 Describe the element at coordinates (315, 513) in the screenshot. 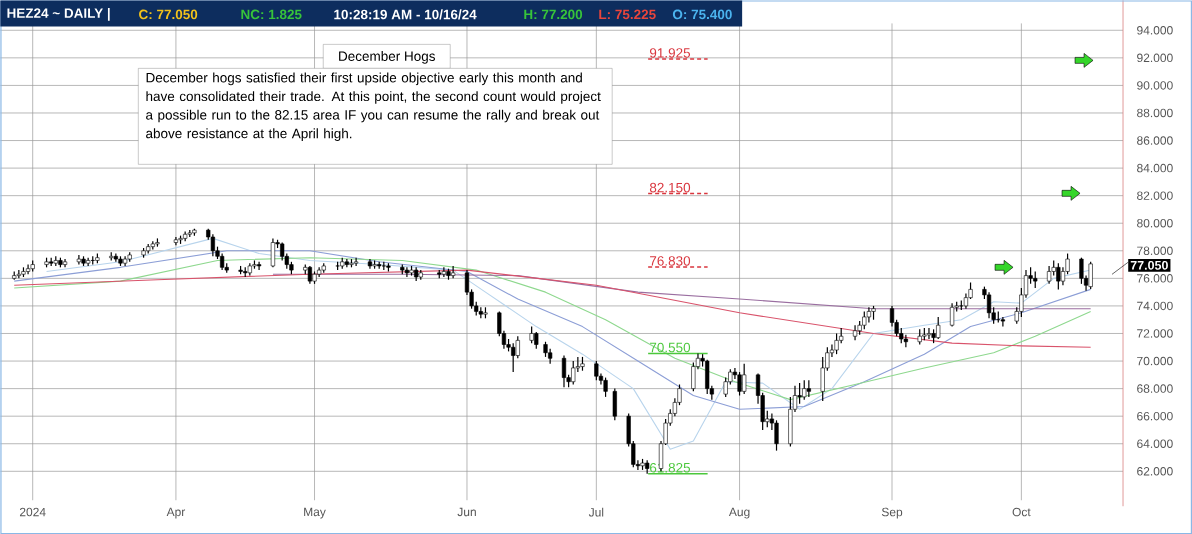

I see `x-tick-label: May` at that location.